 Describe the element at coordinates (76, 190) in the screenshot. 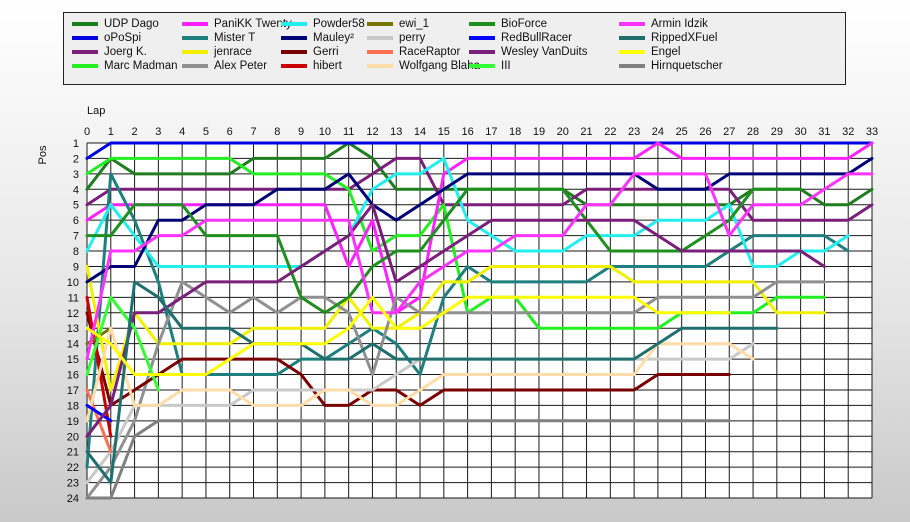

I see `y-tick-label: 4` at that location.